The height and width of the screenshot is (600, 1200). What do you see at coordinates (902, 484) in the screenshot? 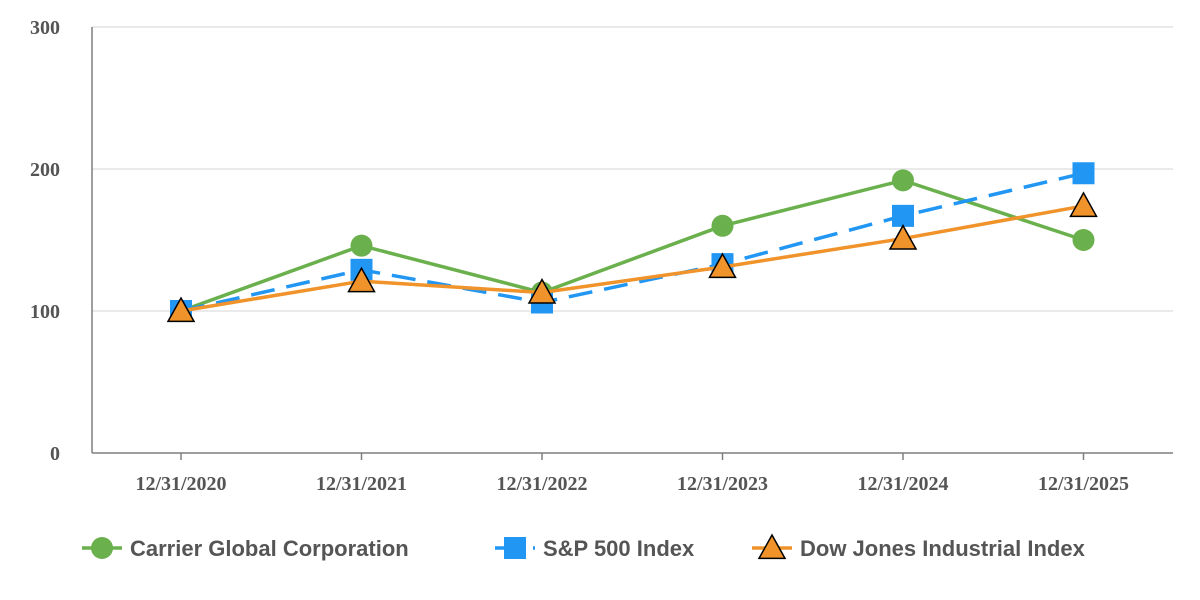
I see `x-tick-label: 12/31/2024` at bounding box center [902, 484].